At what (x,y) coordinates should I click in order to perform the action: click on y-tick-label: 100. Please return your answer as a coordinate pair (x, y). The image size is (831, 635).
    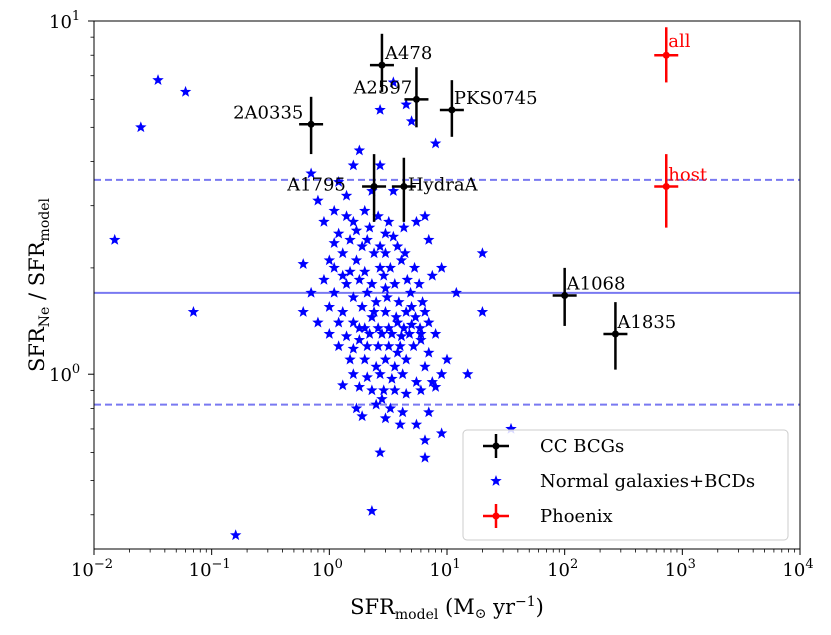
    Looking at the image, I should click on (64, 374).